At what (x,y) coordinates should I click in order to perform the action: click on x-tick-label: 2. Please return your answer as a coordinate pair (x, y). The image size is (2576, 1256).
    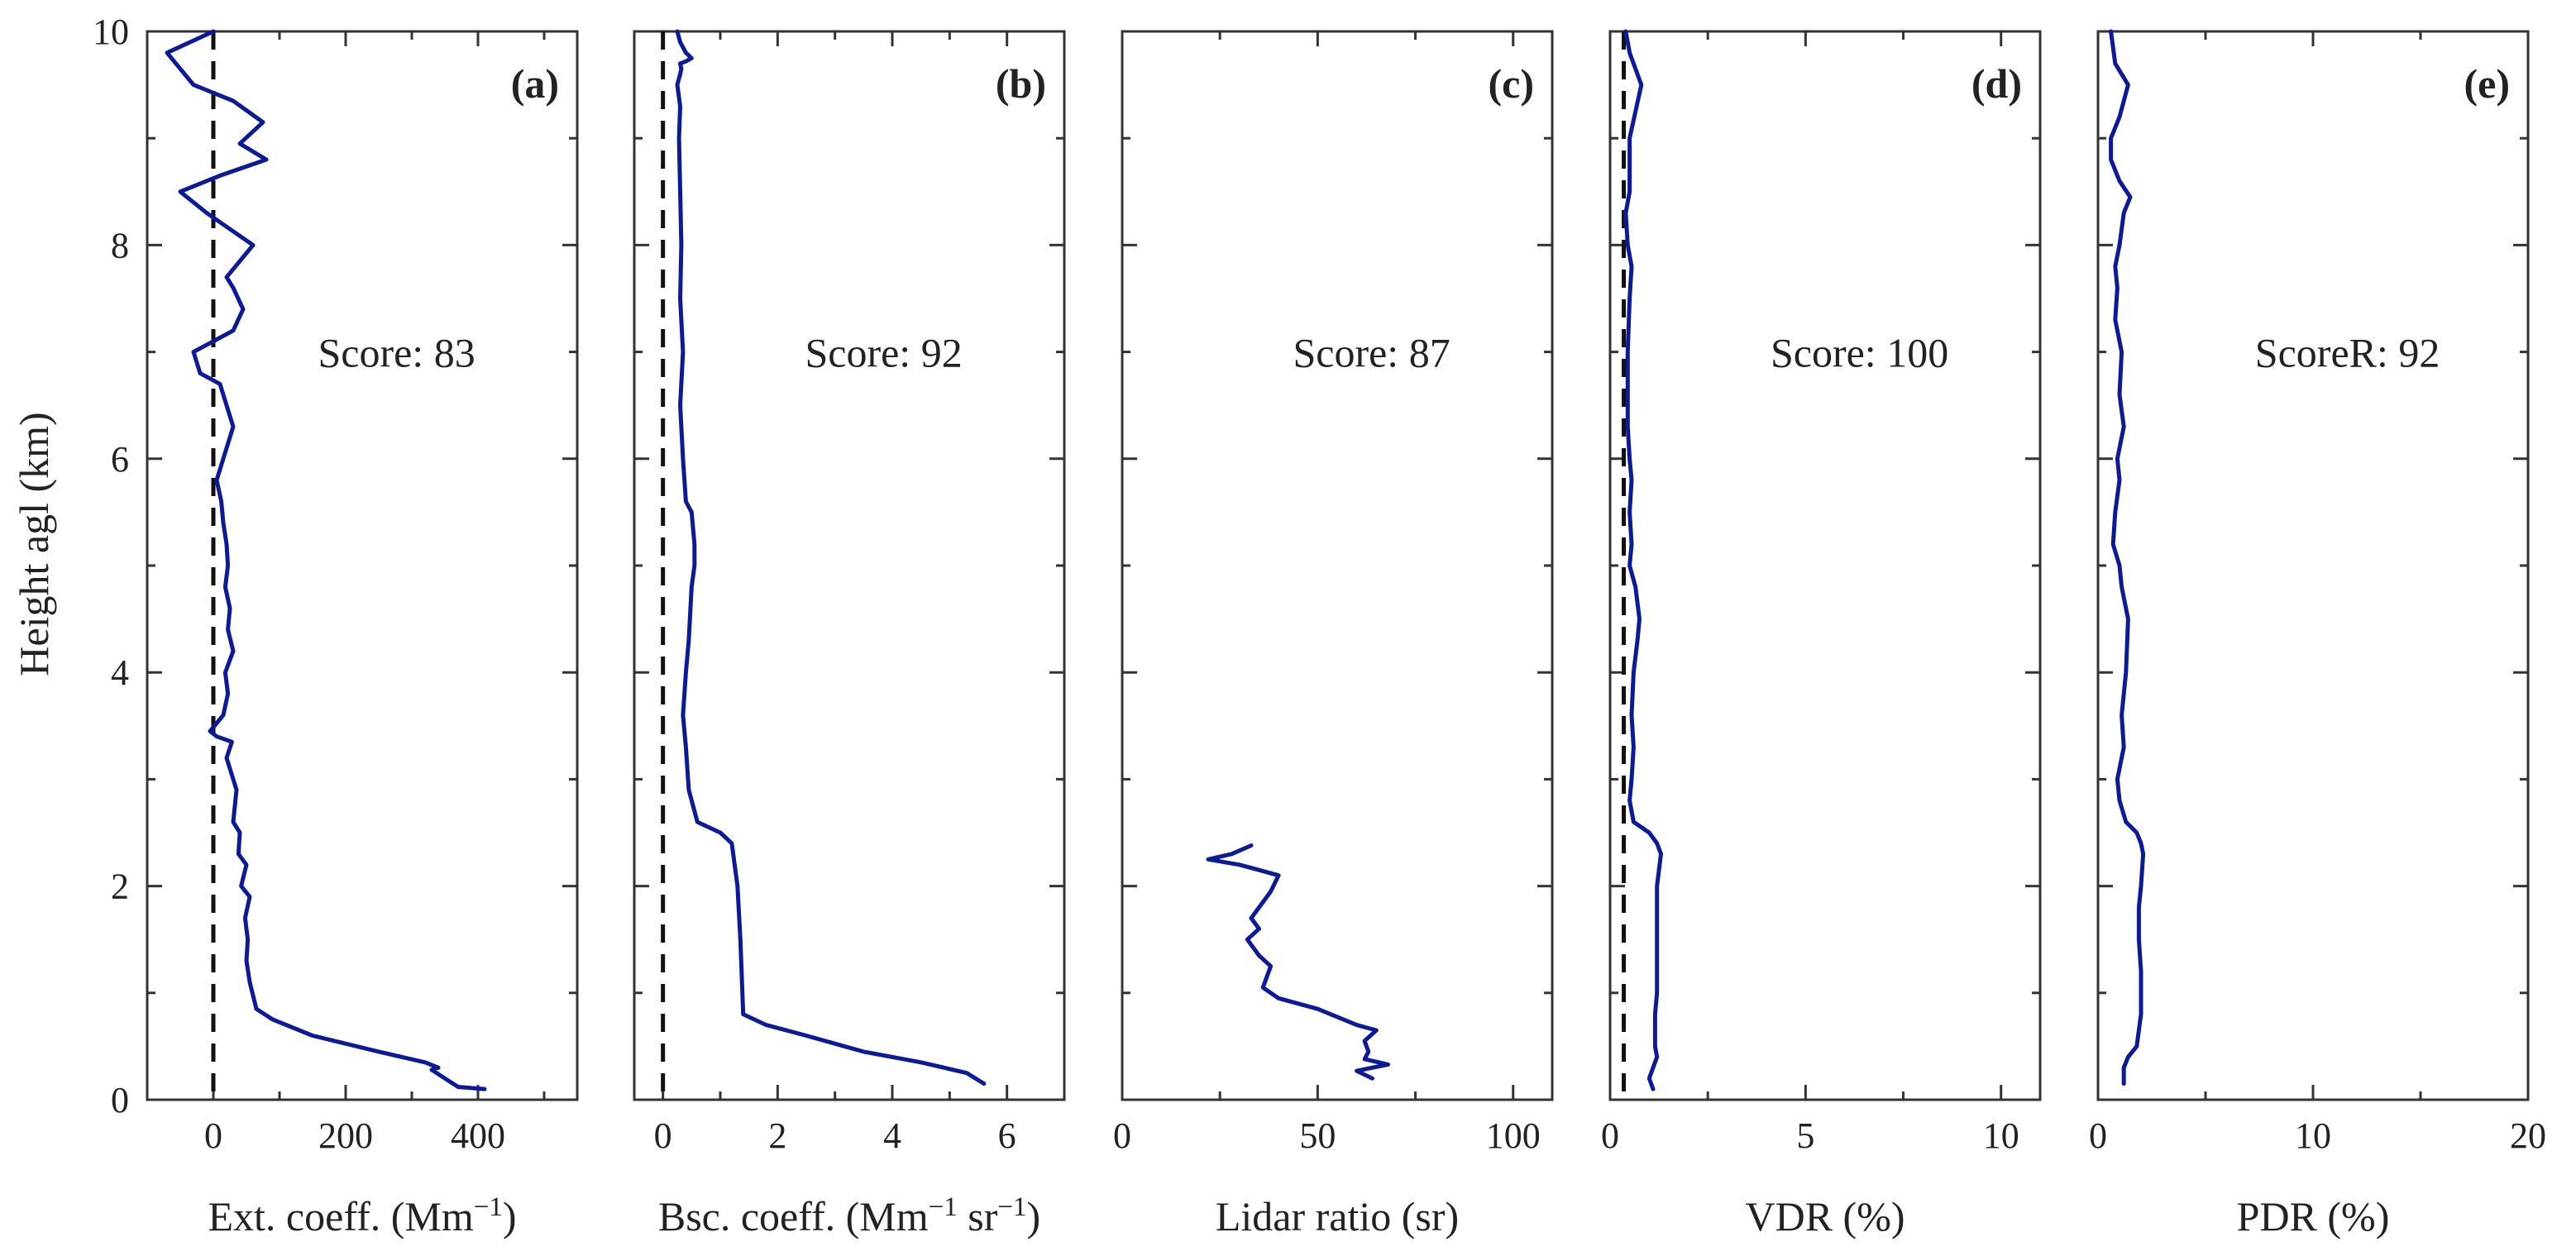
    Looking at the image, I should click on (777, 1135).